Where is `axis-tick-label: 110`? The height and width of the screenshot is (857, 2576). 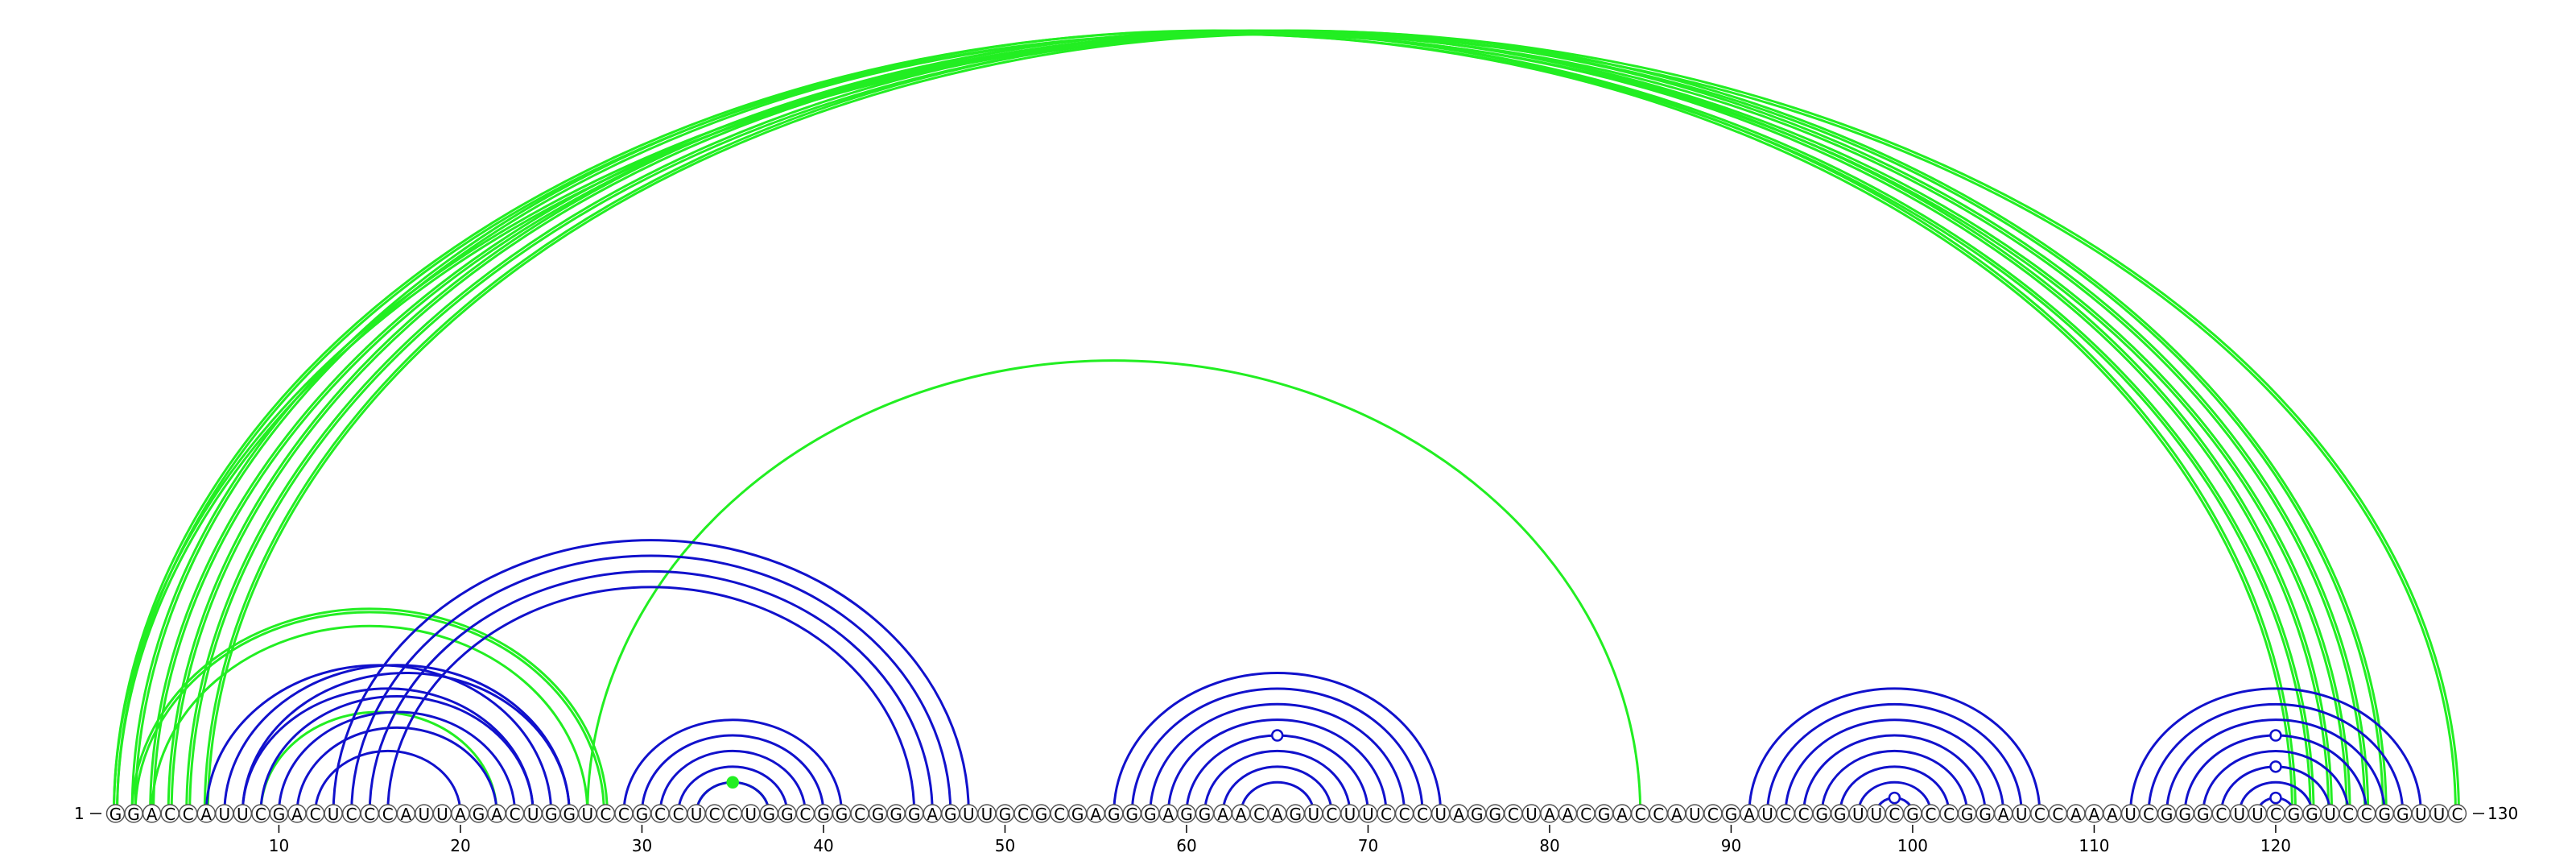 axis-tick-label: 110 is located at coordinates (2094, 845).